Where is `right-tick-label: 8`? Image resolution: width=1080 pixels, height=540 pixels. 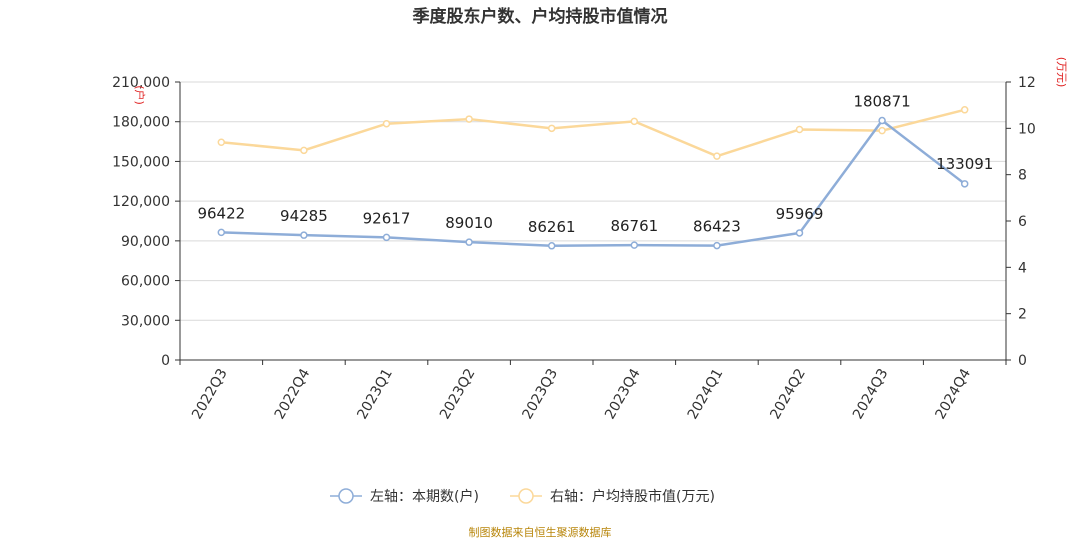 right-tick-label: 8 is located at coordinates (1022, 176).